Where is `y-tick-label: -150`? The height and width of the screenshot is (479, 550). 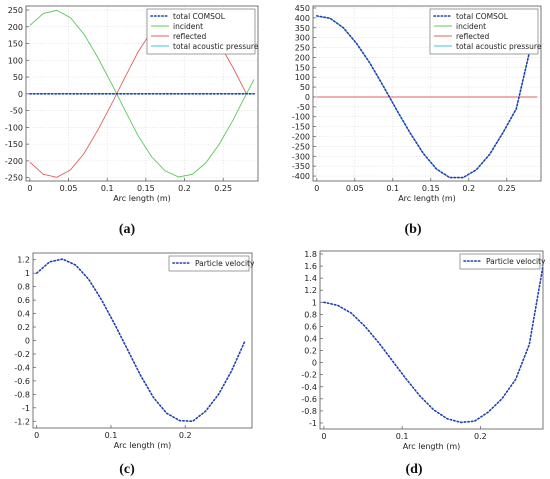 y-tick-label: -150 is located at coordinates (301, 127).